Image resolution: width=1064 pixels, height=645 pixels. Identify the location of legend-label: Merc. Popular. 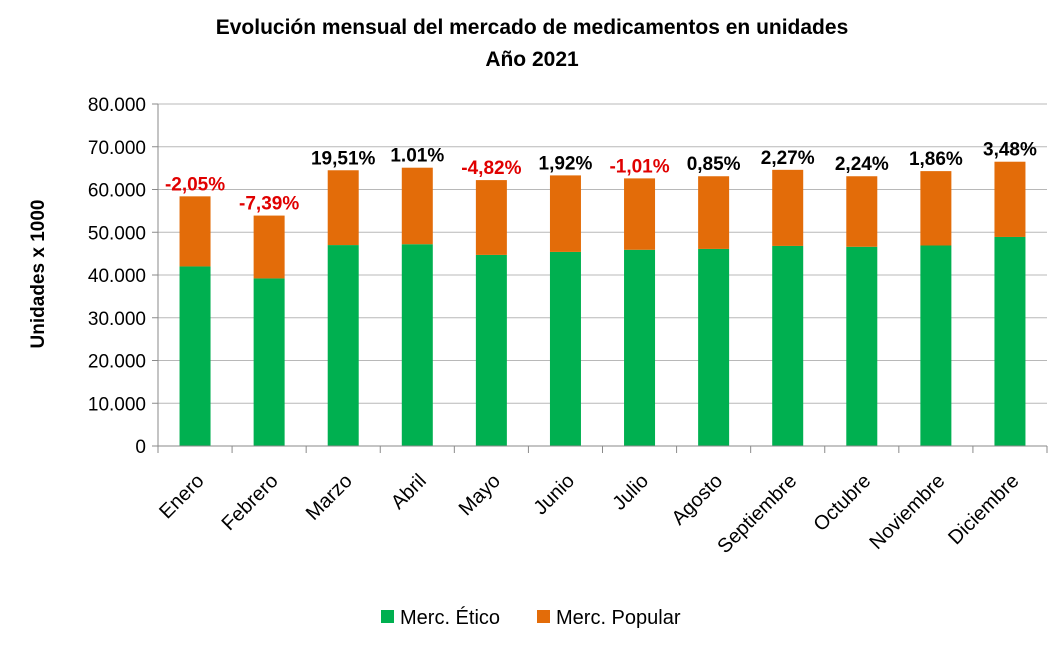
(618, 618).